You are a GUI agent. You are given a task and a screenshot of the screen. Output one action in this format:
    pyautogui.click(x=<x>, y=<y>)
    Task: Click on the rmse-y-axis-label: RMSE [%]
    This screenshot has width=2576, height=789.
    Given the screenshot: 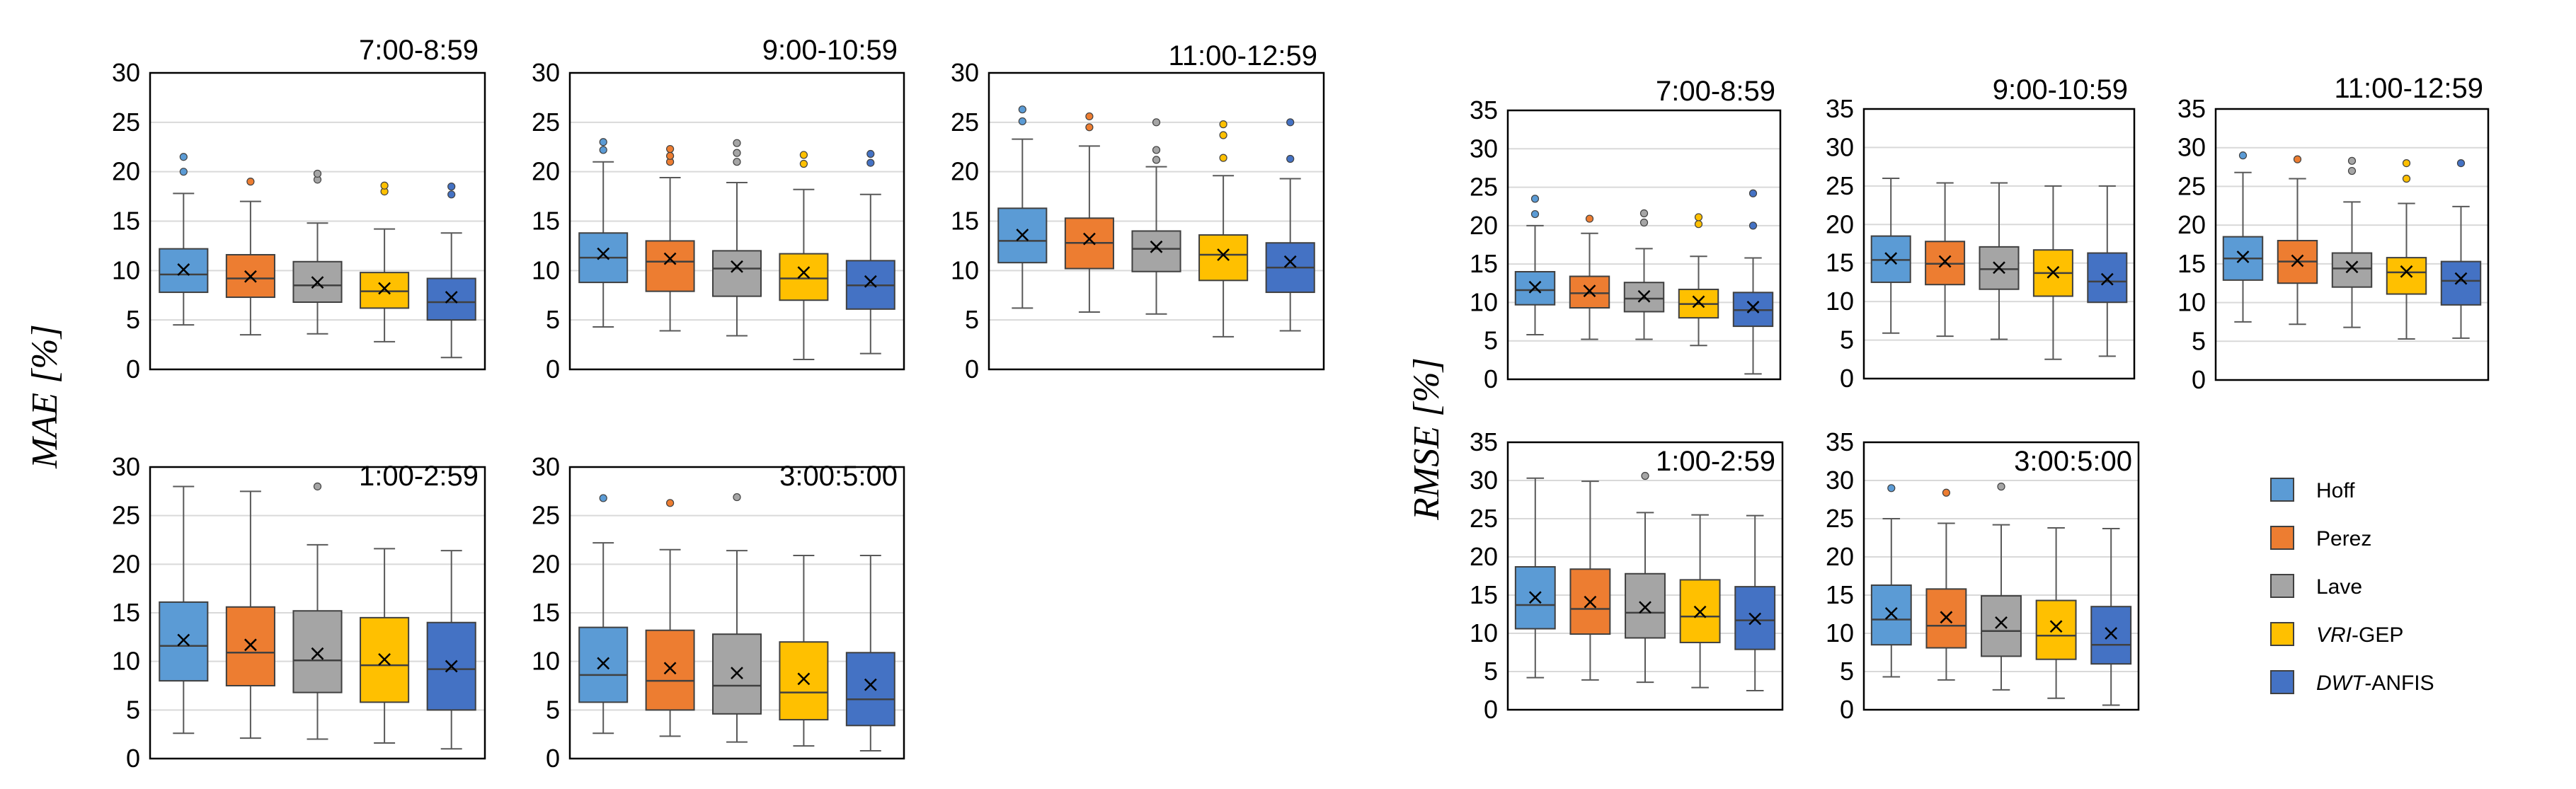 What is the action you would take?
    pyautogui.click(x=1427, y=439)
    